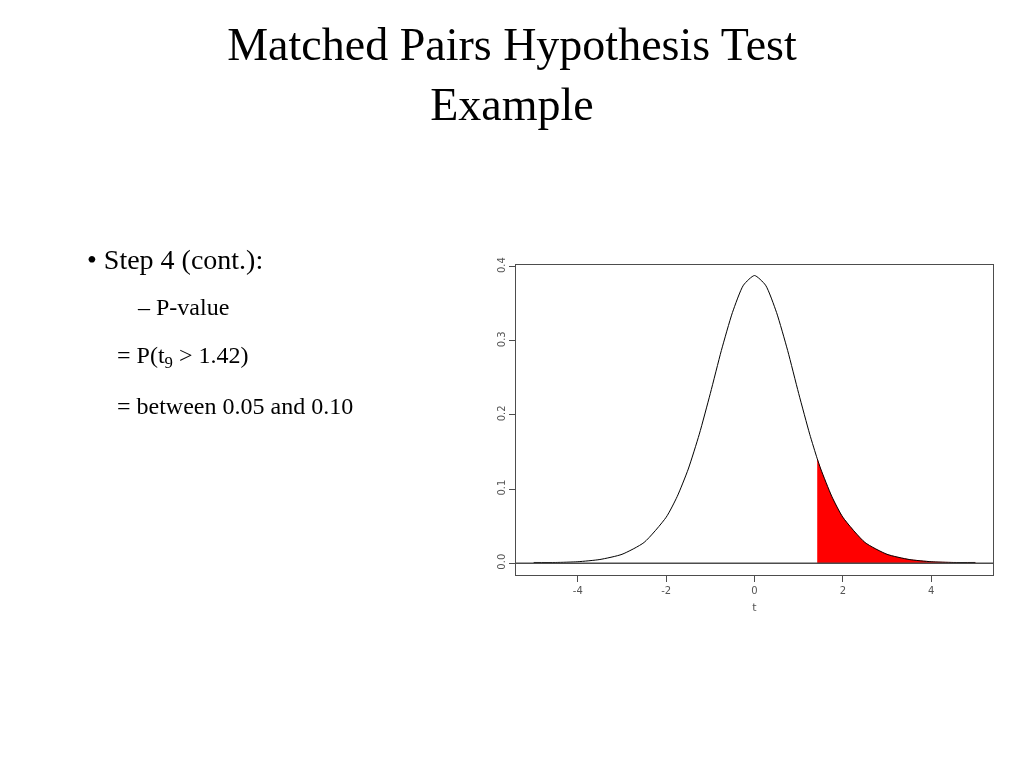 The height and width of the screenshot is (768, 1024). Describe the element at coordinates (183, 307) in the screenshot. I see `text: – P-value` at that location.